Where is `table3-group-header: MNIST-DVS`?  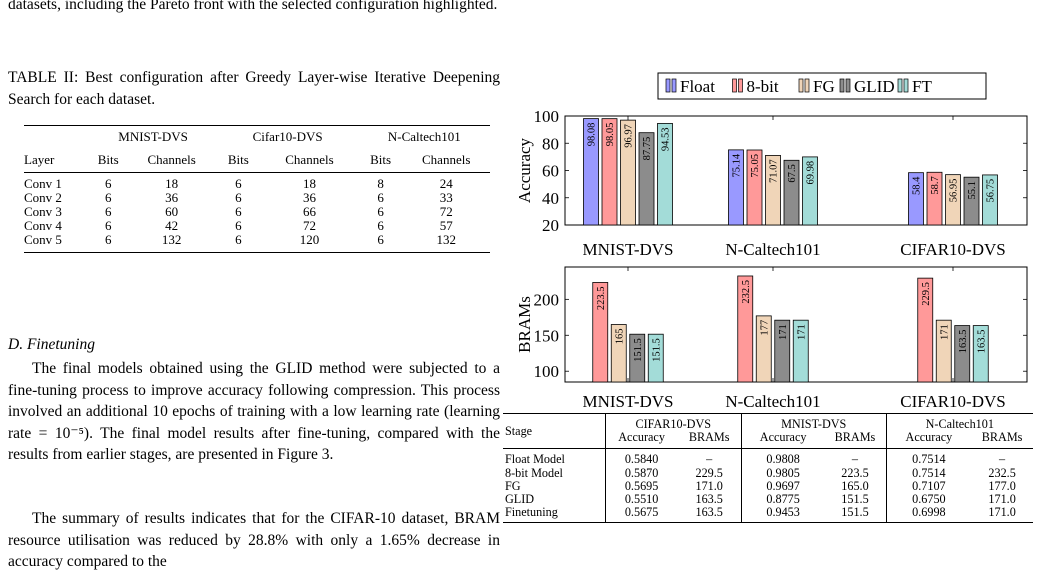 table3-group-header: MNIST-DVS is located at coordinates (814, 422).